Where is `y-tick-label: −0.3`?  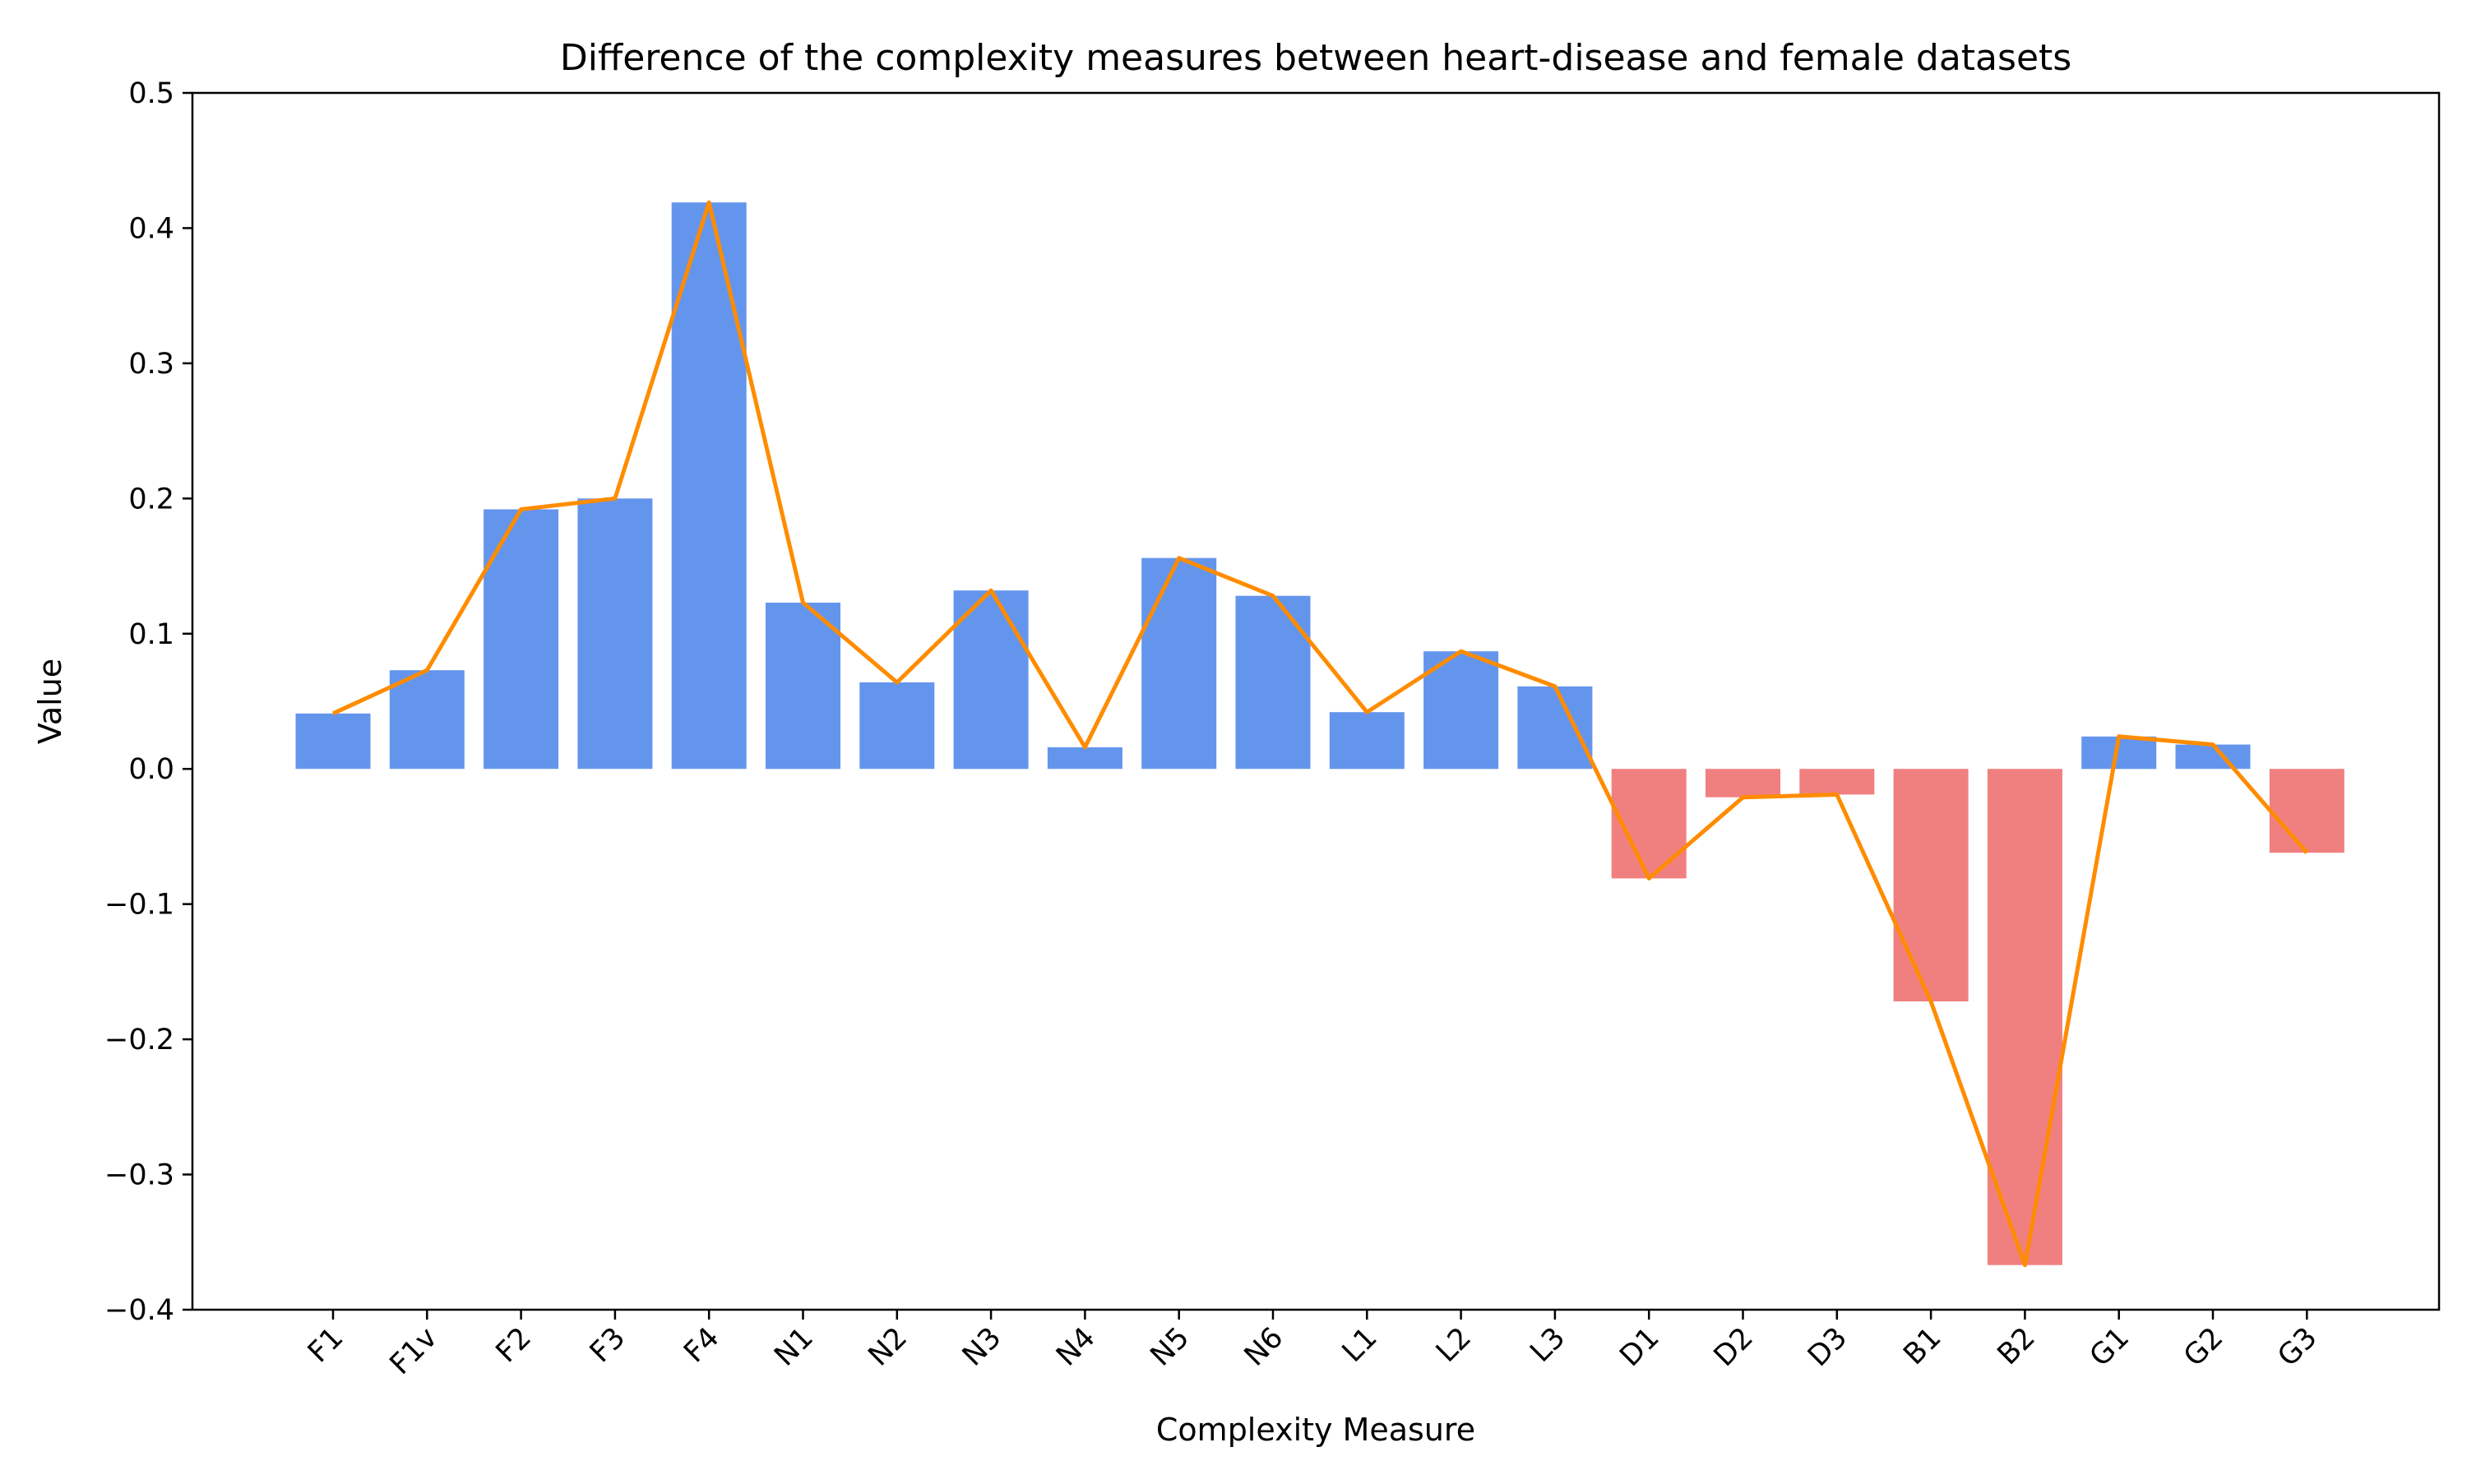 y-tick-label: −0.3 is located at coordinates (139, 1175).